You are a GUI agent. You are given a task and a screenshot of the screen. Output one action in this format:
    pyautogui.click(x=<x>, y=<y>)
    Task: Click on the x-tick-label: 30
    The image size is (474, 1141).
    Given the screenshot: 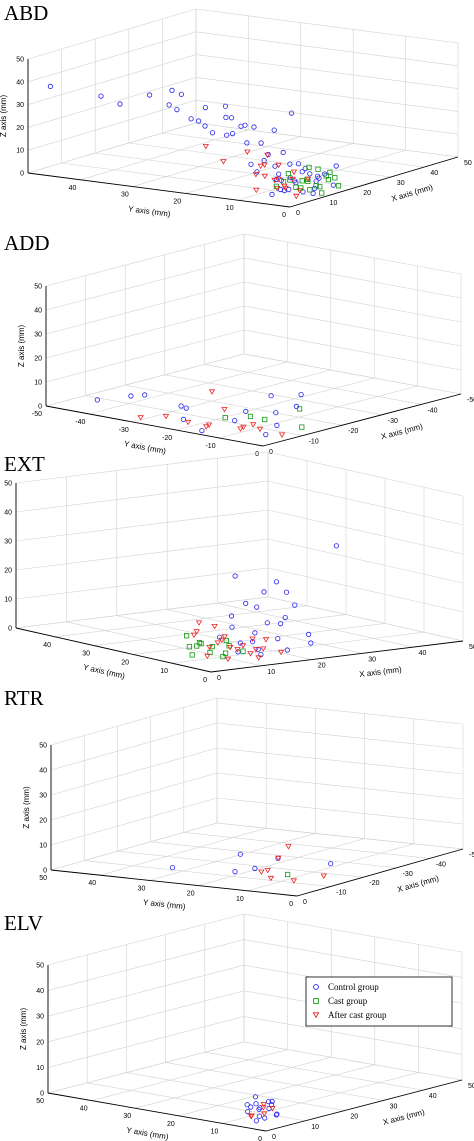 What is the action you would take?
    pyautogui.click(x=401, y=183)
    